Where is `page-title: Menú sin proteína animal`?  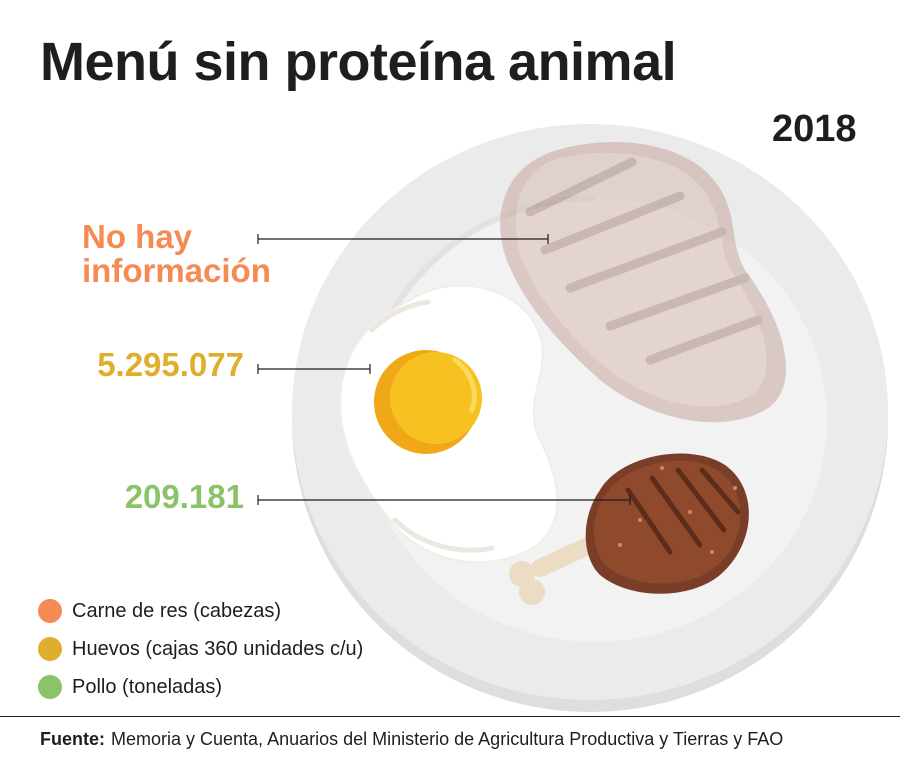 page-title: Menú sin proteína animal is located at coordinates (358, 62).